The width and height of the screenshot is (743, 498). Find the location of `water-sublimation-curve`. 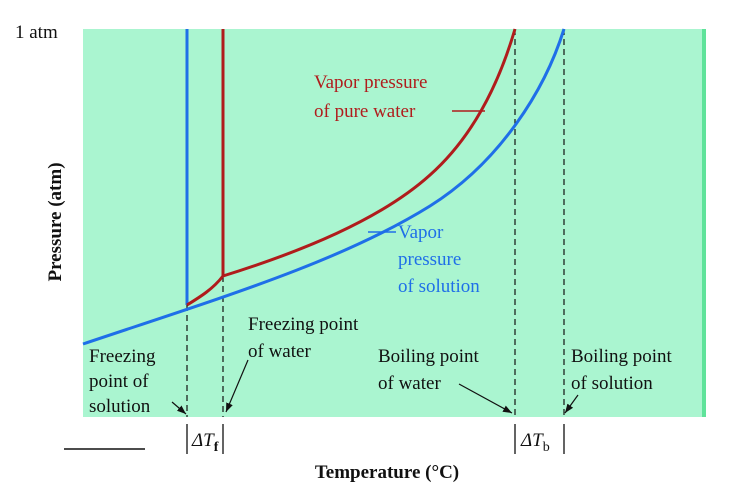

water-sublimation-curve is located at coordinates (205, 291).